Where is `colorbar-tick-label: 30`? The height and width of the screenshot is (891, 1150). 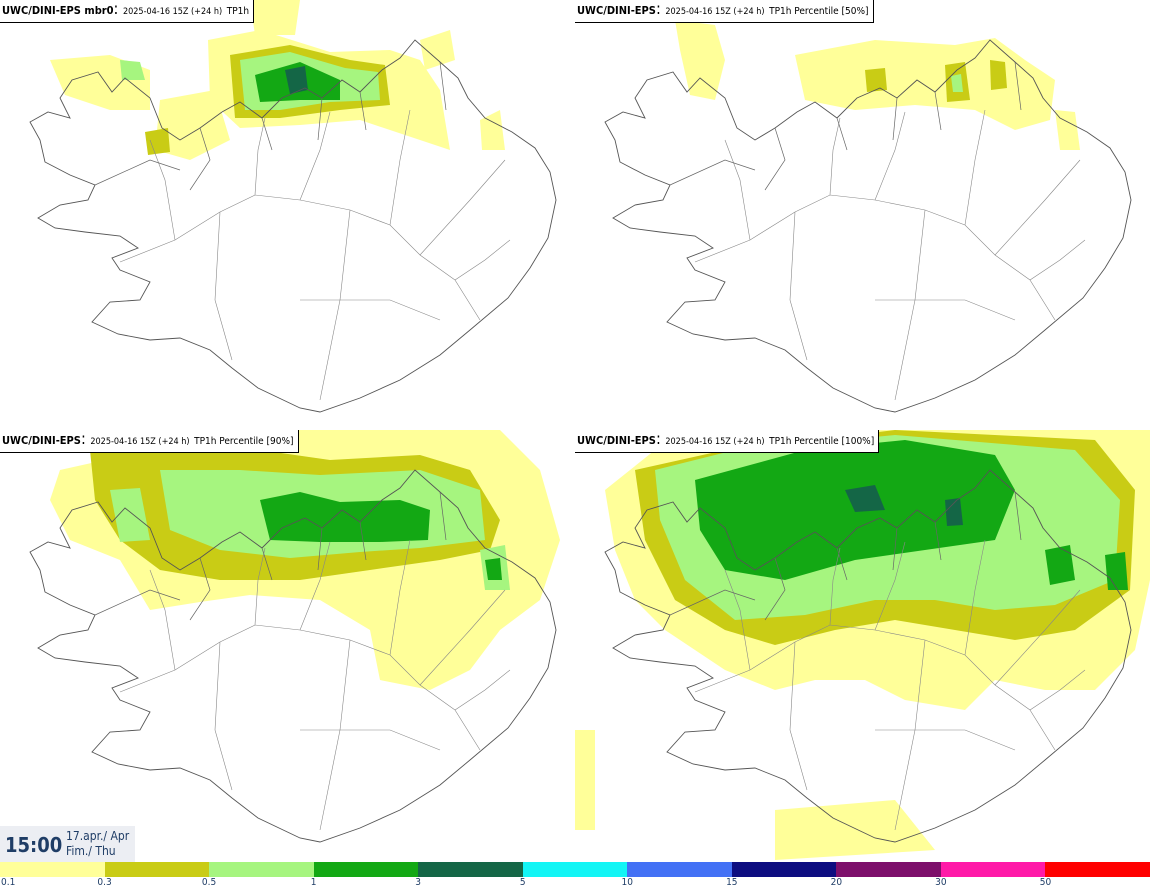 colorbar-tick-label: 30 is located at coordinates (941, 882).